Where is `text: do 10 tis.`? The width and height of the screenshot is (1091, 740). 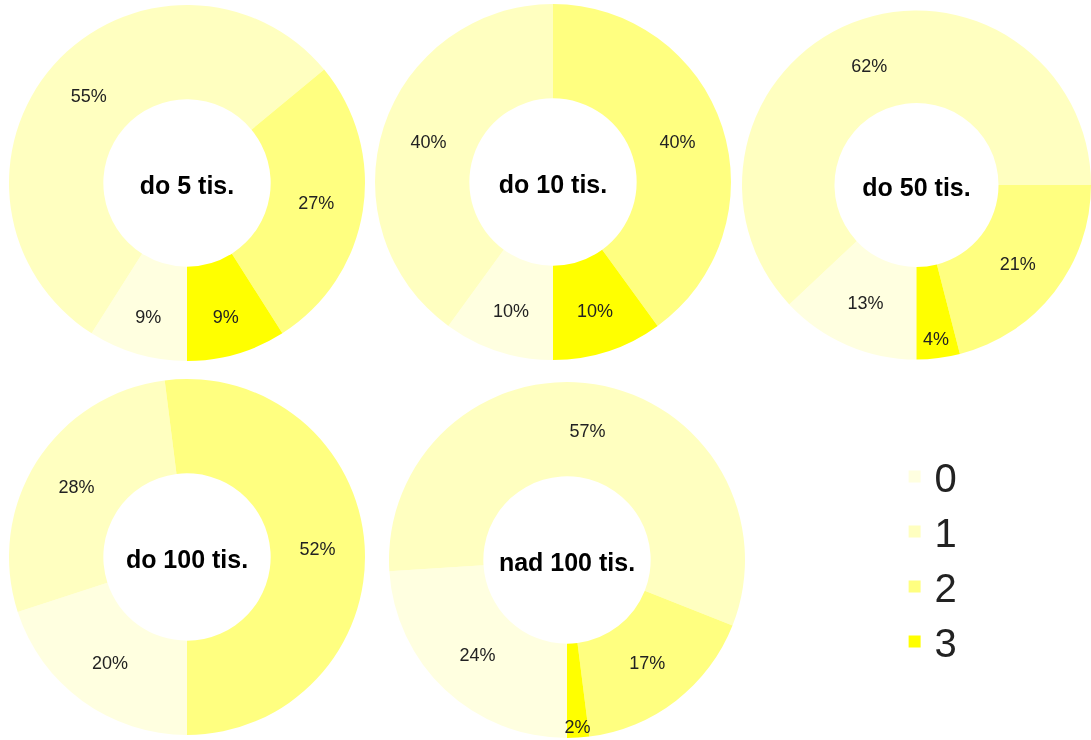 text: do 10 tis. is located at coordinates (553, 184).